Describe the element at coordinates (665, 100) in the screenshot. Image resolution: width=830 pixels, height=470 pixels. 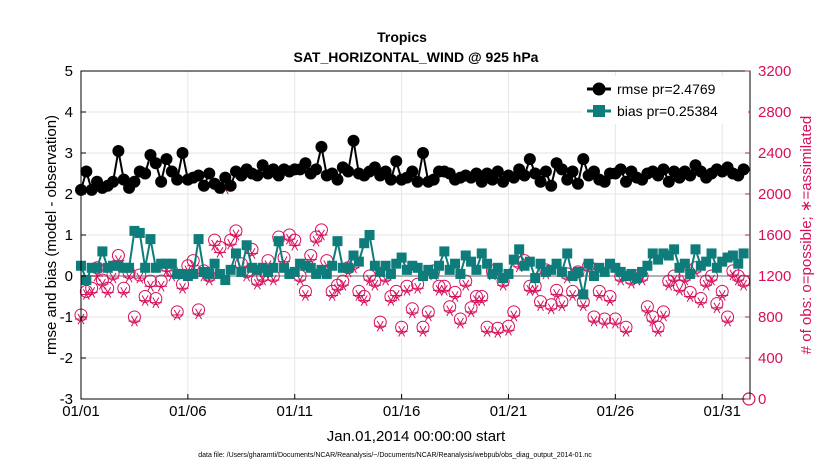
I see `legend: rmse pr=2.4769 bias pr=0.25384` at that location.